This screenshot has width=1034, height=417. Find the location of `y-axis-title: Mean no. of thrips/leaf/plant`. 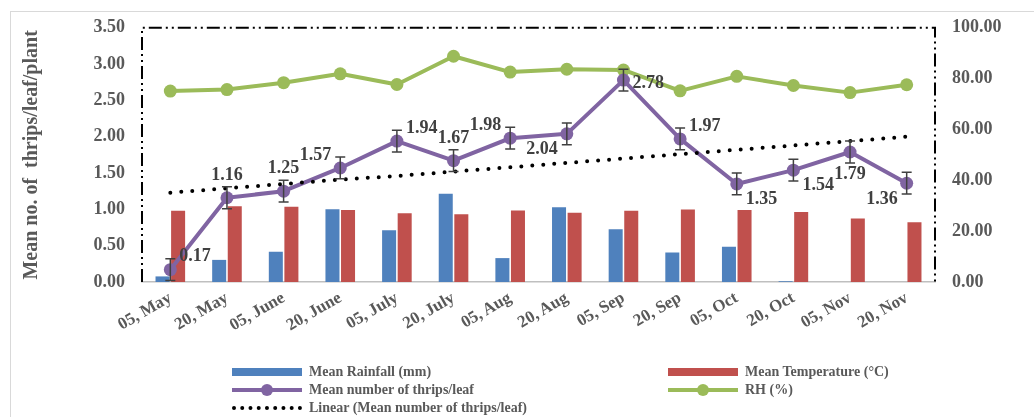

y-axis-title: Mean no. of thrips/leaf/plant is located at coordinates (31, 154).